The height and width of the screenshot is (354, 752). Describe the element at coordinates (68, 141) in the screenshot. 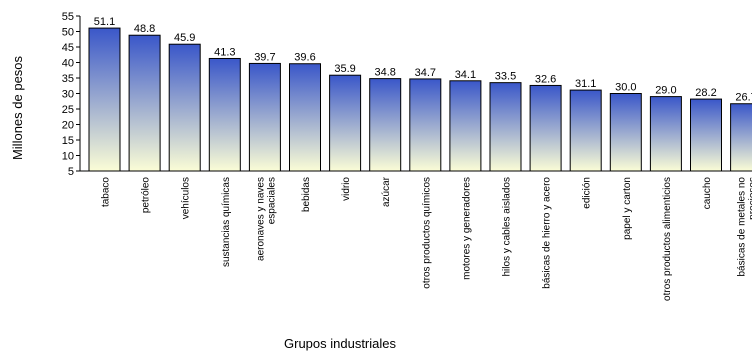

I see `y-tick-label: 15` at that location.